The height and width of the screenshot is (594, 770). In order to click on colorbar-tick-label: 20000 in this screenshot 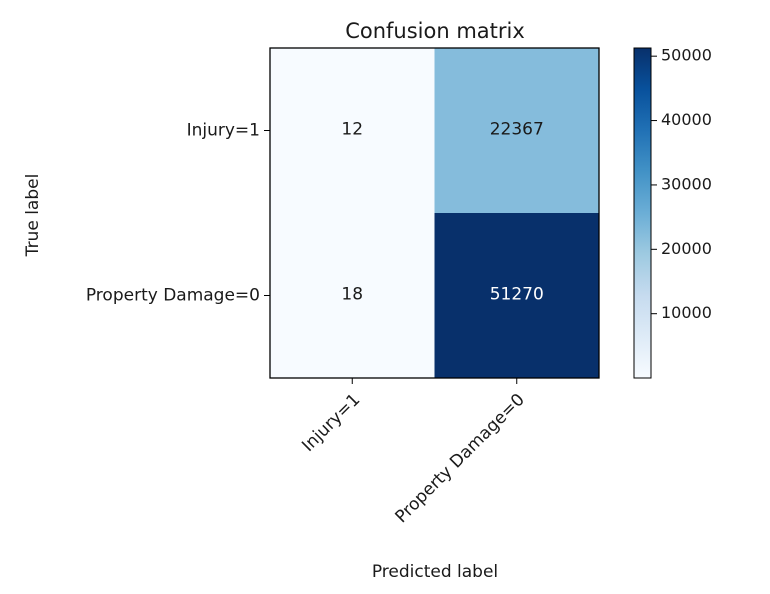, I will do `click(686, 248)`.